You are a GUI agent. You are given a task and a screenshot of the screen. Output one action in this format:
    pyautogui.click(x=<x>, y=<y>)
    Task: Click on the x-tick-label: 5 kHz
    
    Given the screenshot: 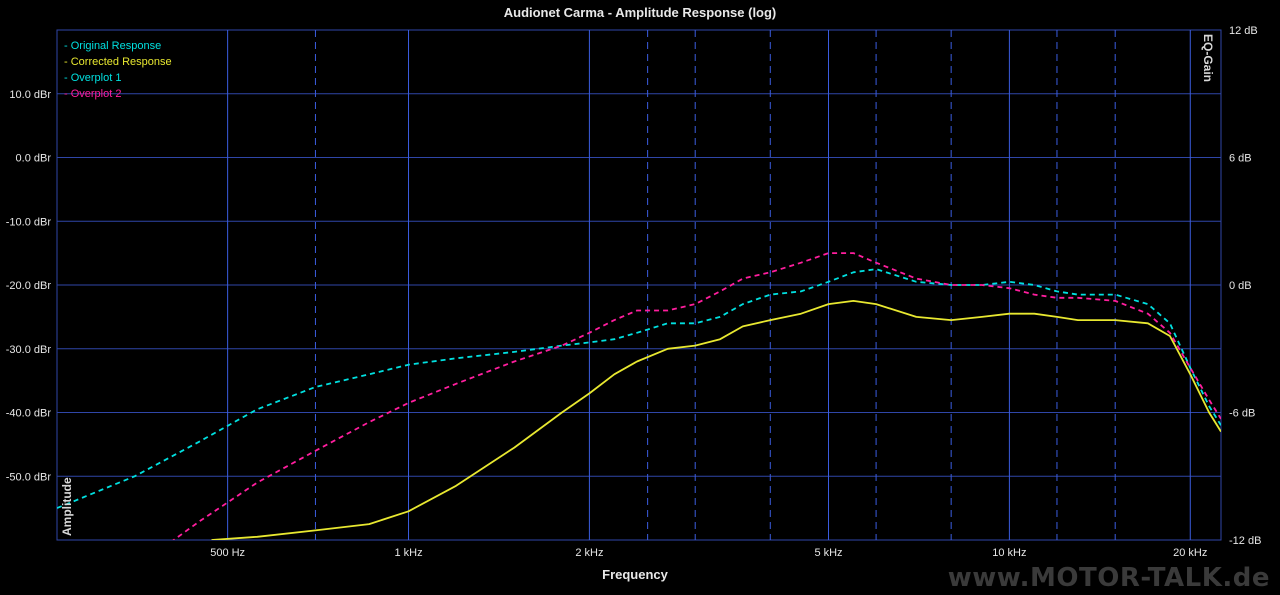 What is the action you would take?
    pyautogui.click(x=828, y=553)
    